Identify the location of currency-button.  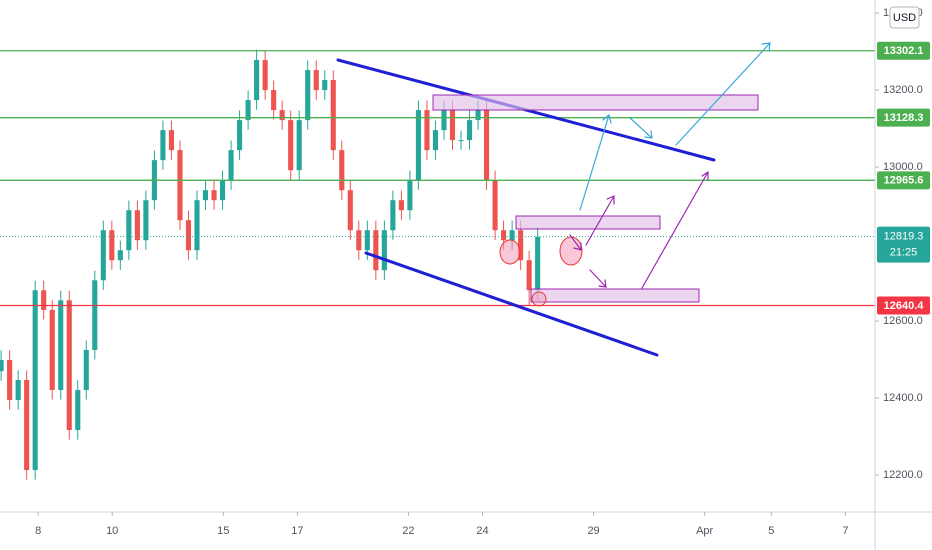
(904, 17).